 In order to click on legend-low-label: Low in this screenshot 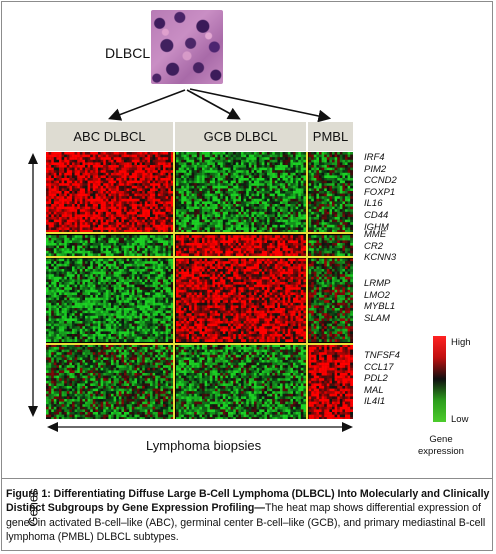, I will do `click(460, 419)`.